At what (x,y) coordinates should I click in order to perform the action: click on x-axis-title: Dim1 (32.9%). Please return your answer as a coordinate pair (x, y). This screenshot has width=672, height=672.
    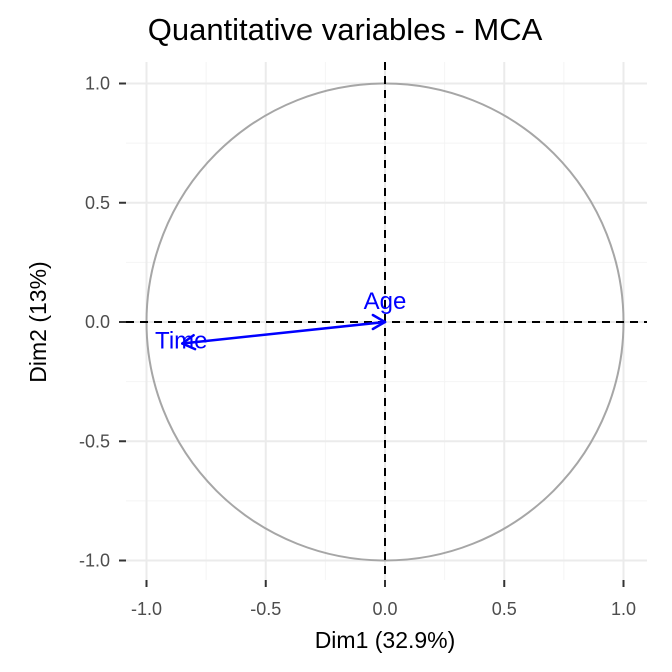
    Looking at the image, I should click on (385, 640).